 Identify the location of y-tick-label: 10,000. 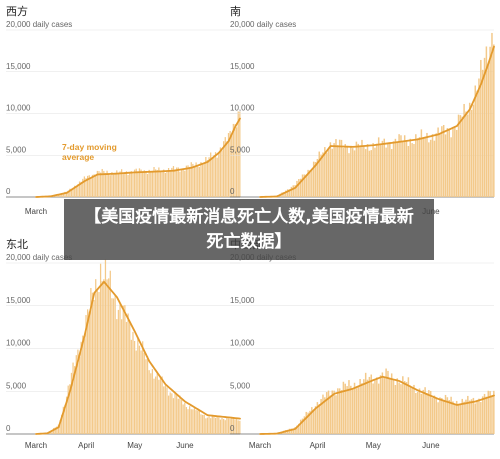
(242, 108).